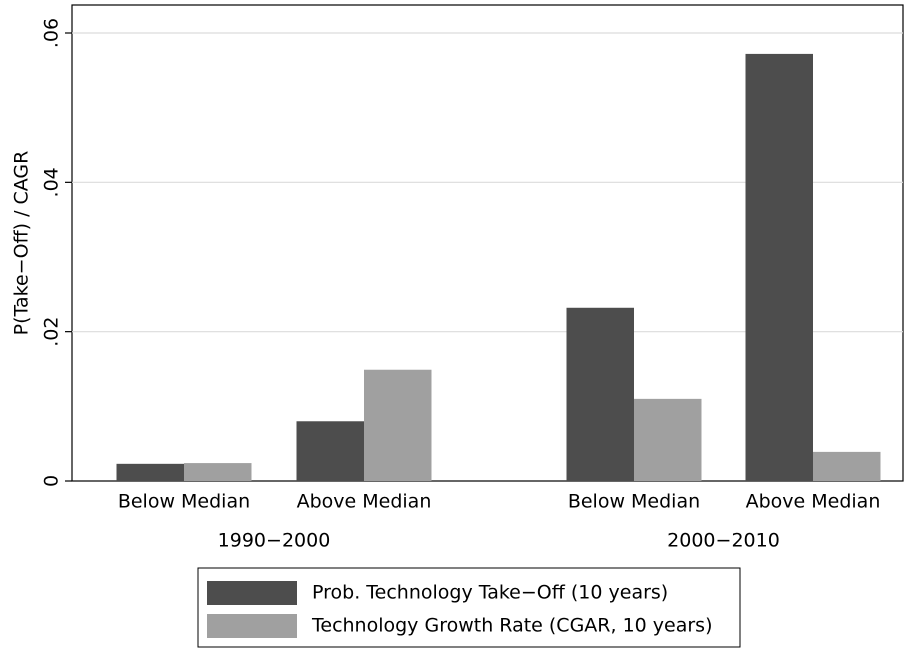 The image size is (907, 650). What do you see at coordinates (22, 243) in the screenshot?
I see `y-axis-label: P(Take−Off) / CAGR` at bounding box center [22, 243].